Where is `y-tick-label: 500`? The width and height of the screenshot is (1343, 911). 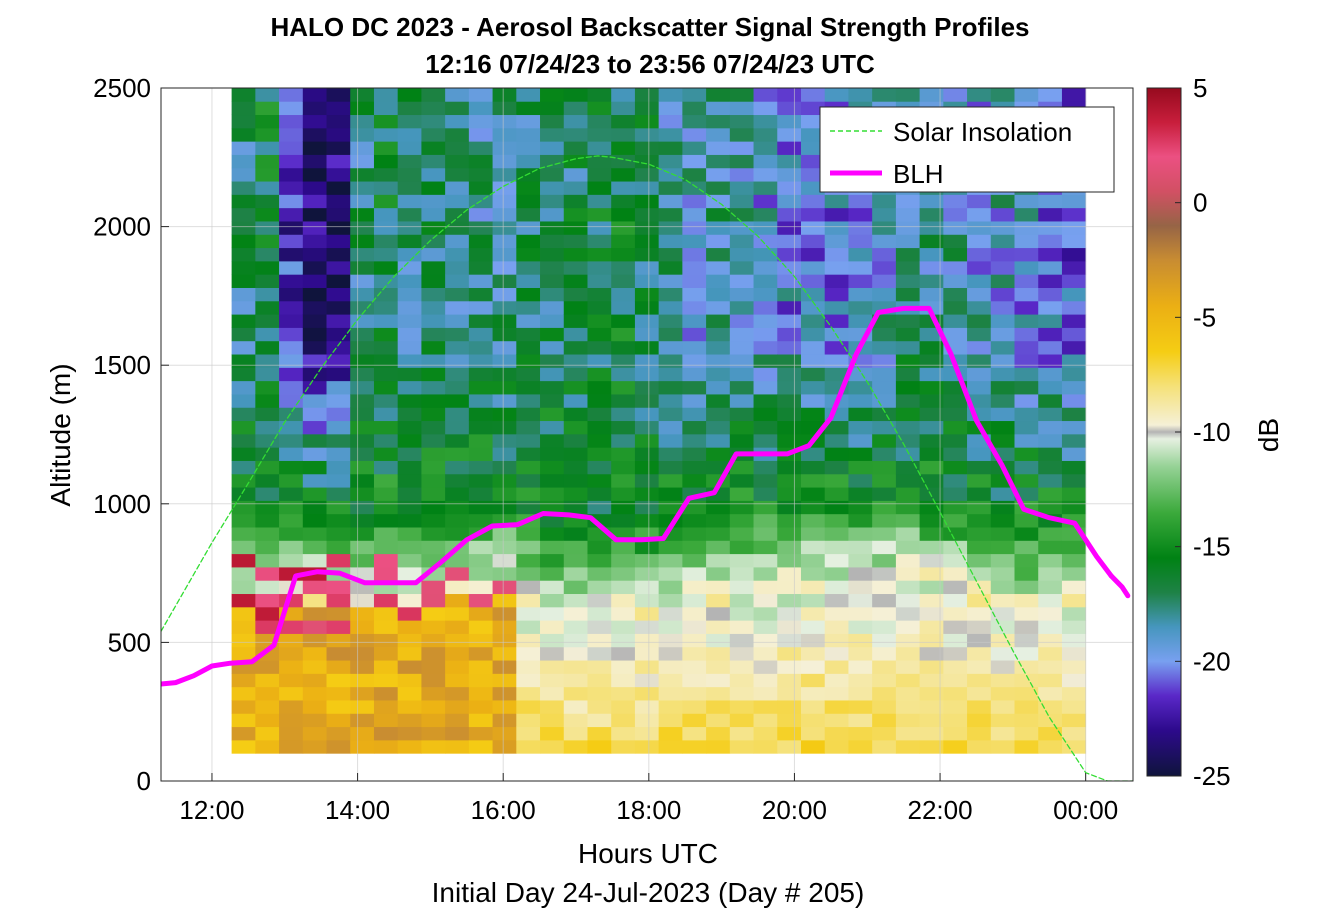
y-tick-label: 500 is located at coordinates (129, 642).